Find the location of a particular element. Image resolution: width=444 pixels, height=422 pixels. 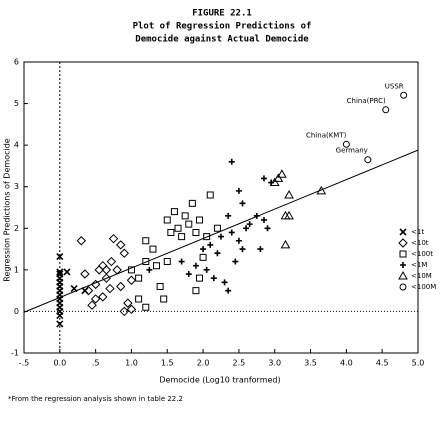

x-tick-label: 2.5 is located at coordinates (239, 363).